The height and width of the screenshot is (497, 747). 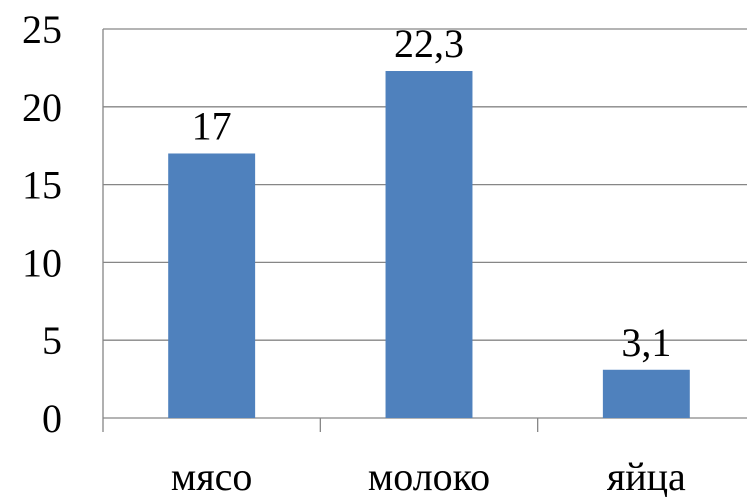 What do you see at coordinates (429, 43) in the screenshot?
I see `data-label: 22,3` at bounding box center [429, 43].